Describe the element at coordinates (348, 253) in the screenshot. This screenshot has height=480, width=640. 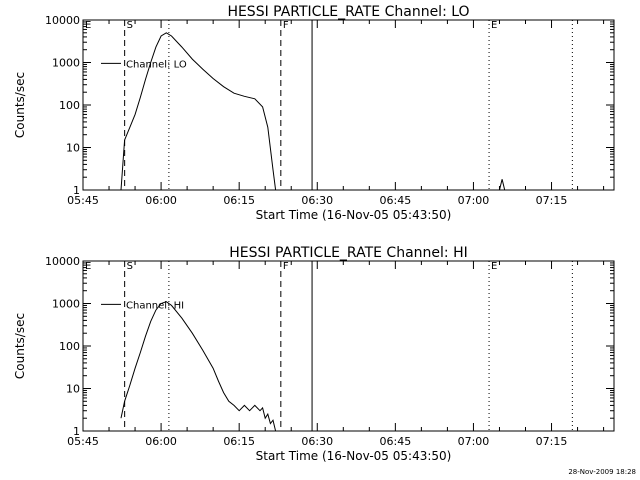
I see `chart-title: HESSI PARTICLE_RATE Channel: HI` at that location.